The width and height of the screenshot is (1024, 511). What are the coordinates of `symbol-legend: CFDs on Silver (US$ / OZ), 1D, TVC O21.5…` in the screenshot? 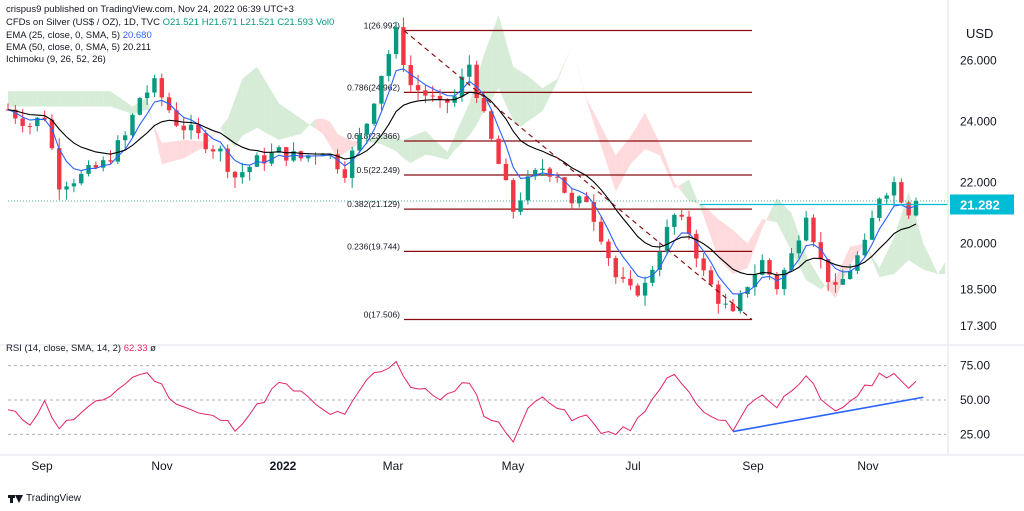 It's located at (170, 23).